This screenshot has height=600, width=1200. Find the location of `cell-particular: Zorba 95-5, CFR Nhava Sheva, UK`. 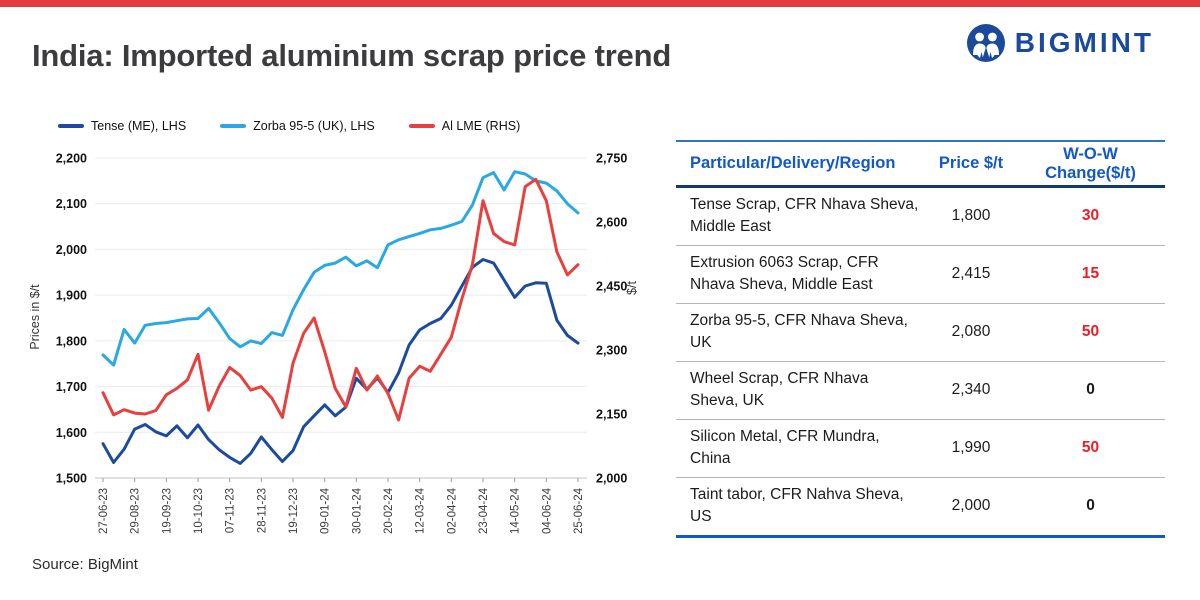

cell-particular: Zorba 95-5, CFR Nhava Sheva, UK is located at coordinates (799, 331).